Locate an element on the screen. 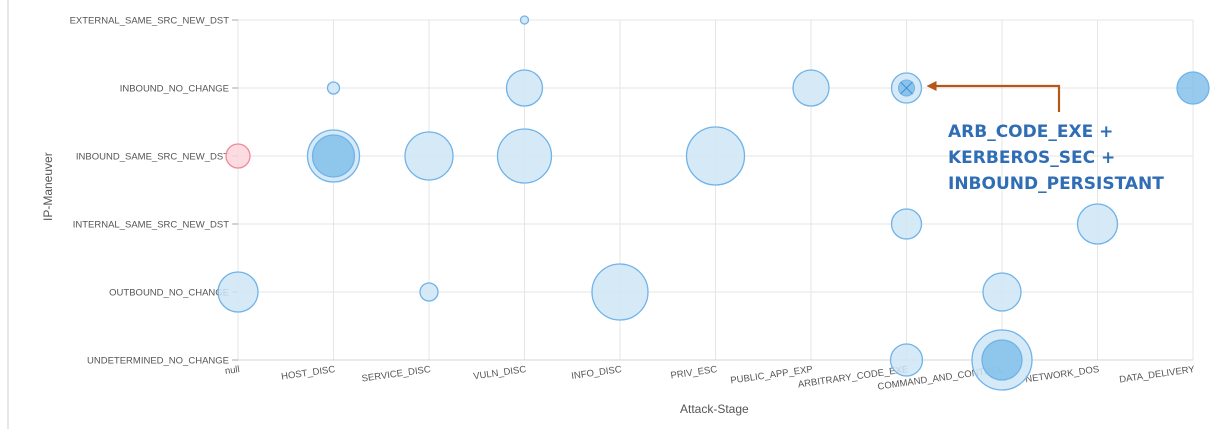 The height and width of the screenshot is (429, 1225). y-tick-label: EXTERNAL_SAME_SRC_NEW_DST is located at coordinates (150, 21).